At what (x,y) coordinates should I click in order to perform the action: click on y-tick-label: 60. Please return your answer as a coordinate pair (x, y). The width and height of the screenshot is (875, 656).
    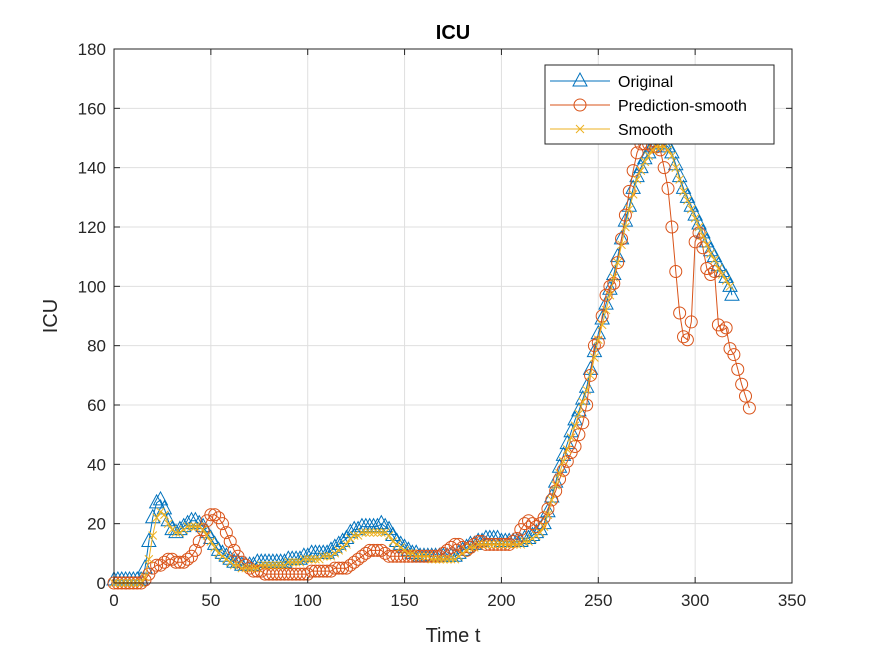
    Looking at the image, I should click on (96, 405).